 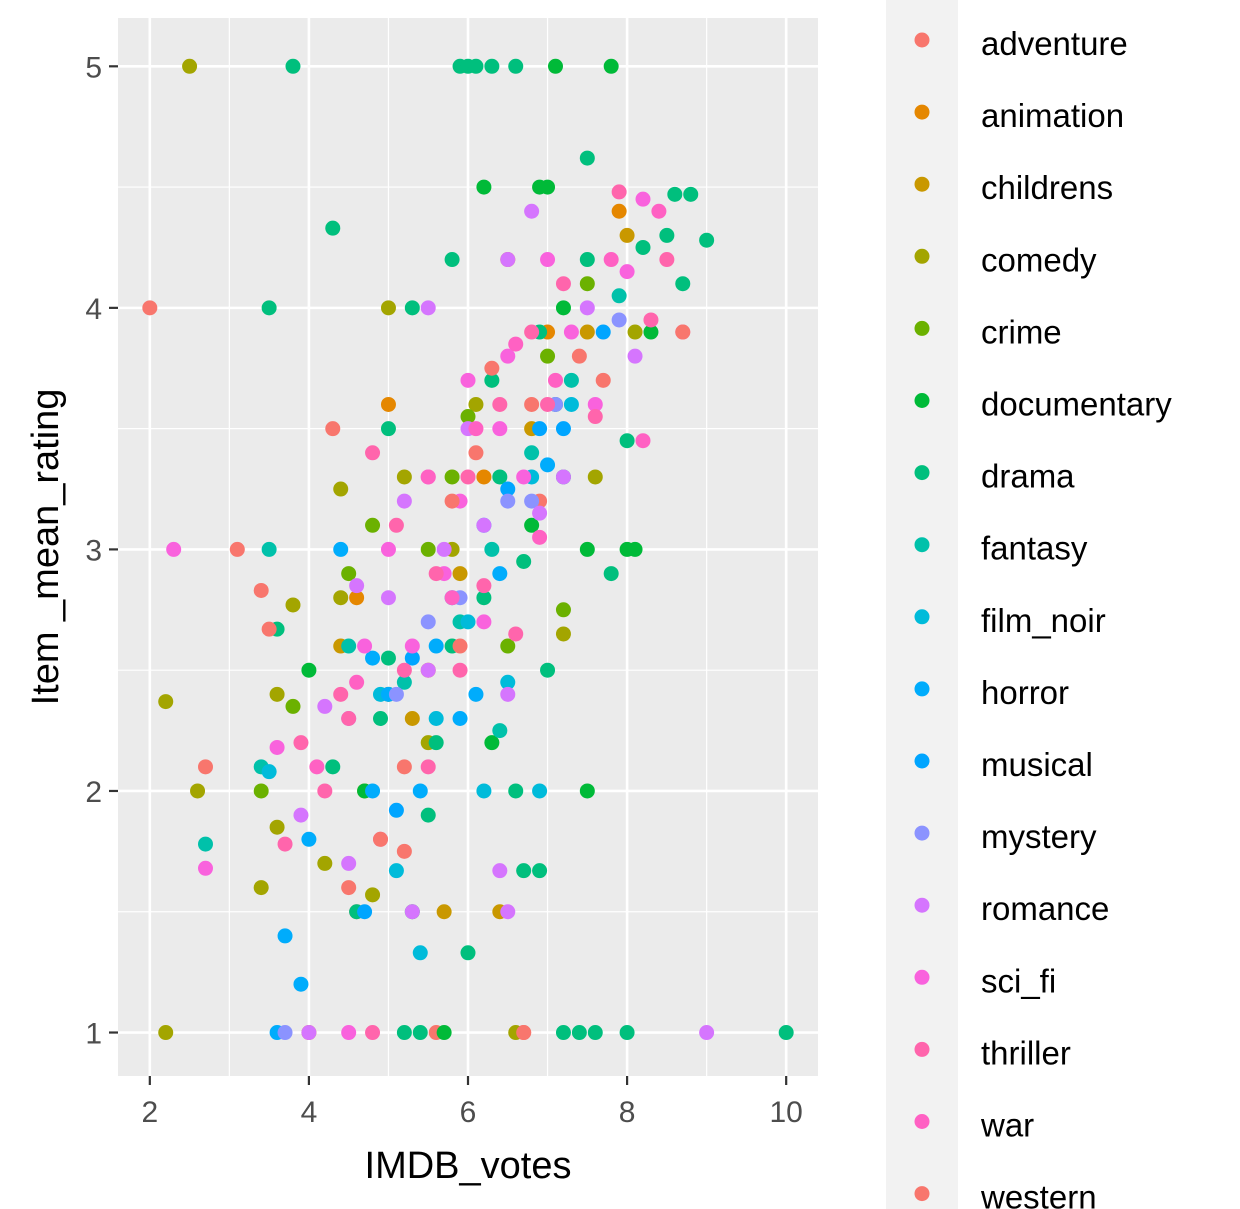 I want to click on x-tick-label: 2, so click(x=149, y=1112).